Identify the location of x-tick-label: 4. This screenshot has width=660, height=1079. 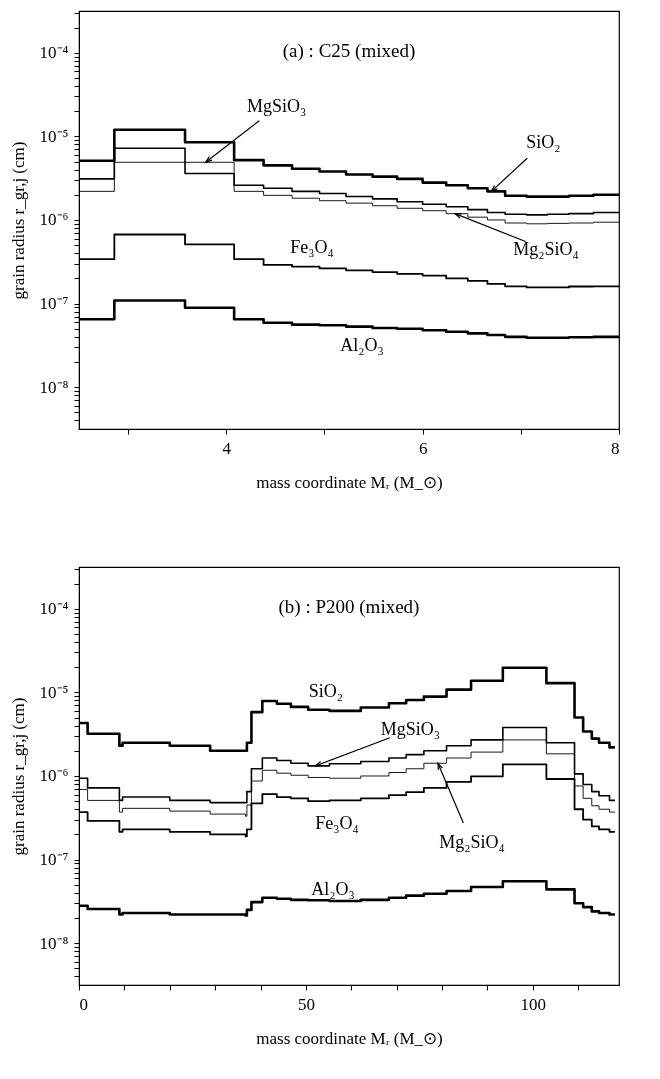
(227, 448).